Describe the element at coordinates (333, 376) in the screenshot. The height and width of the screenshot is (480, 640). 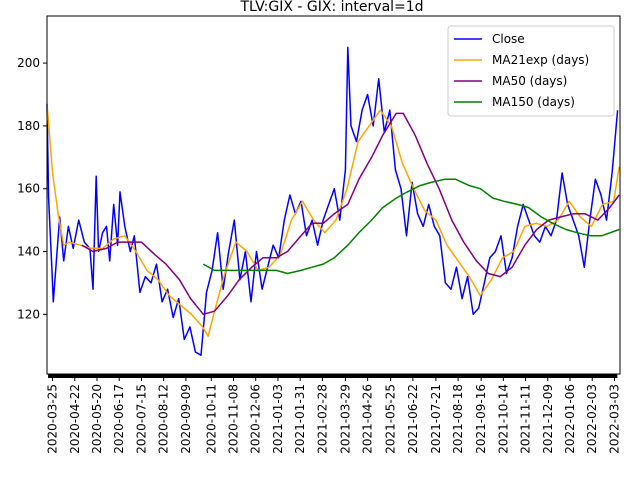
I see `x-minor-ticks` at that location.